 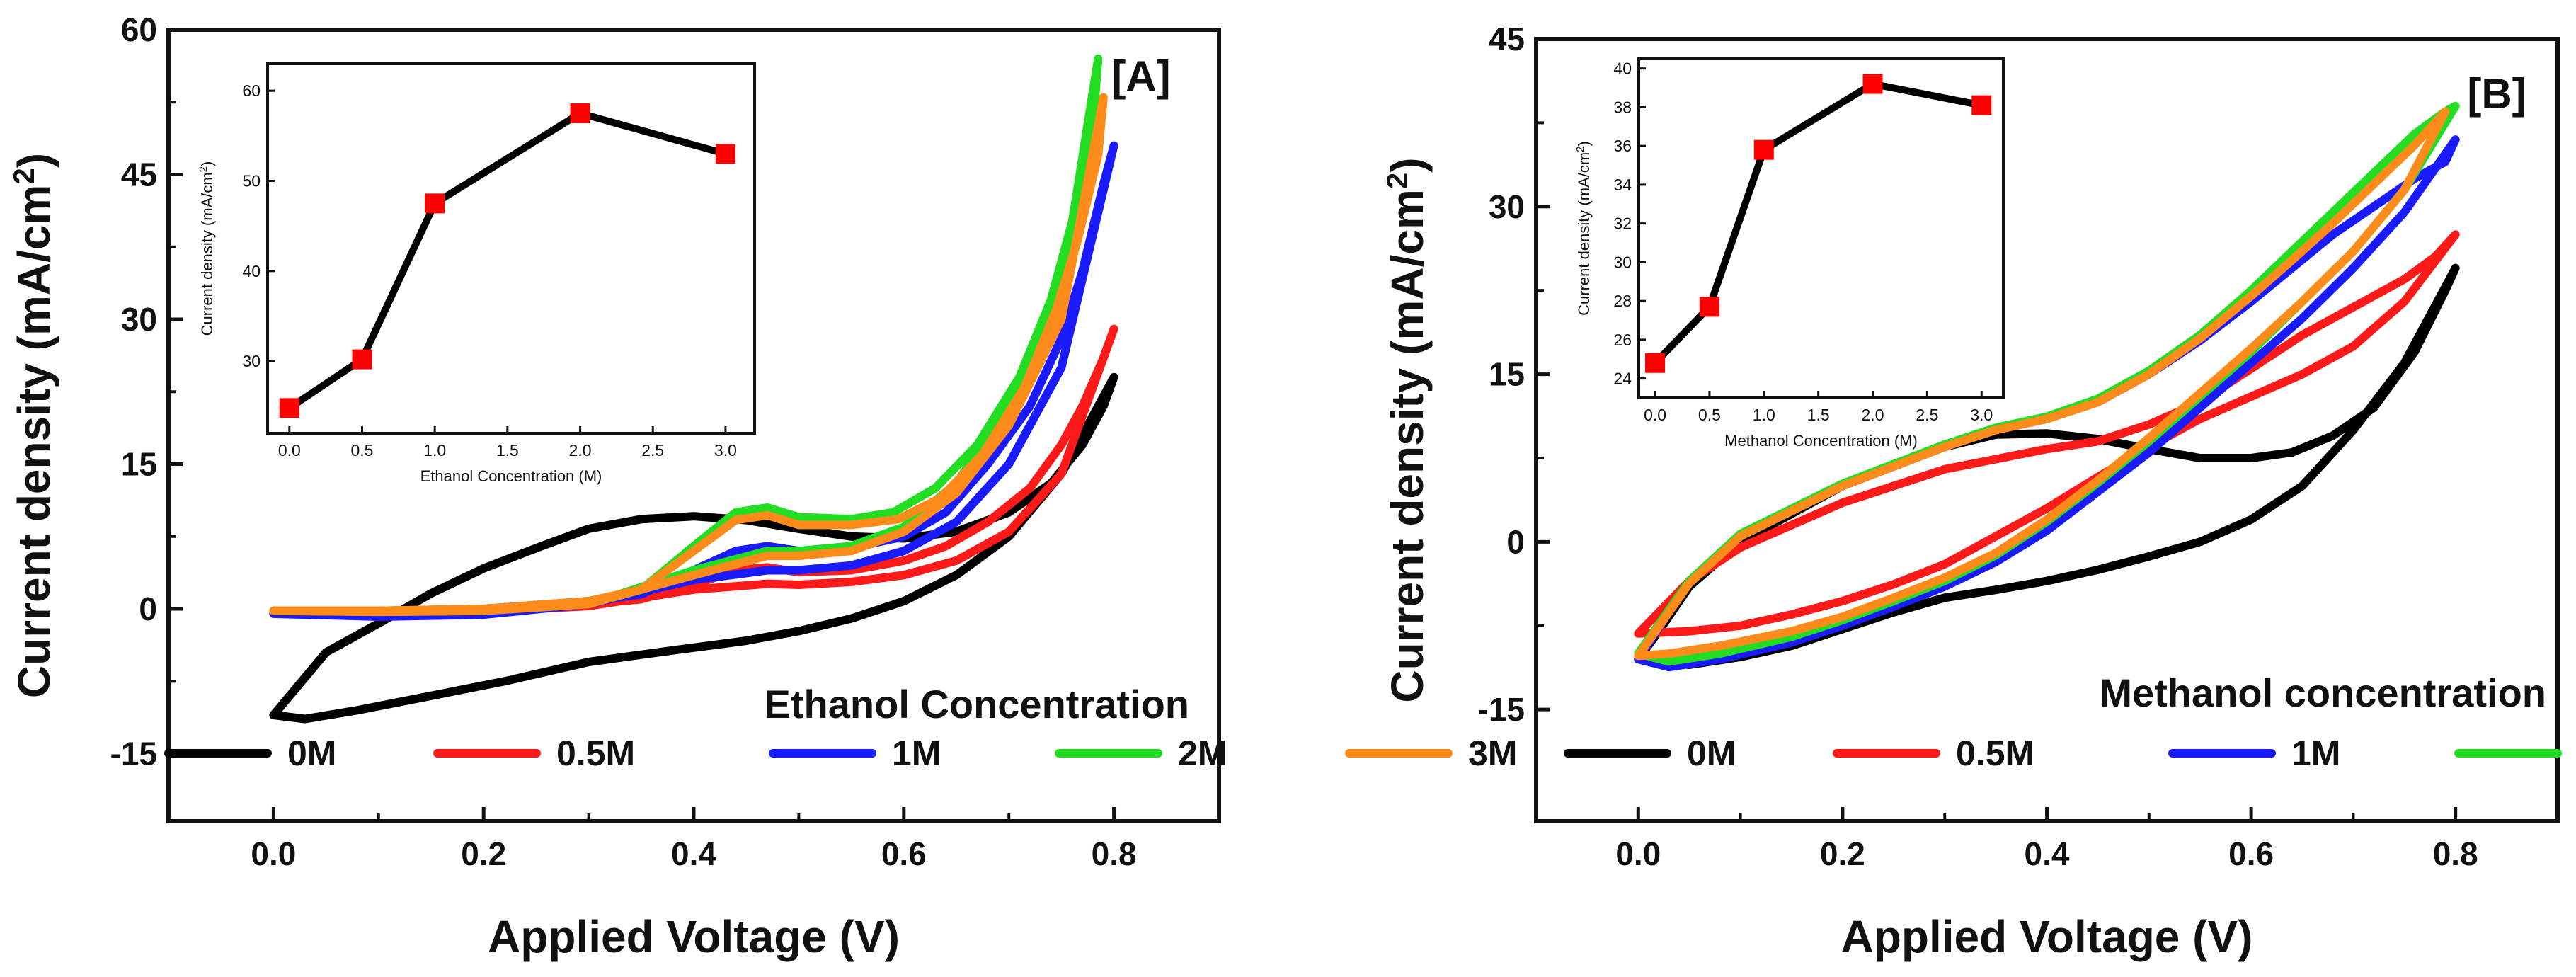 What do you see at coordinates (1818, 415) in the screenshot?
I see `inset-x-tick-label: 1.5` at bounding box center [1818, 415].